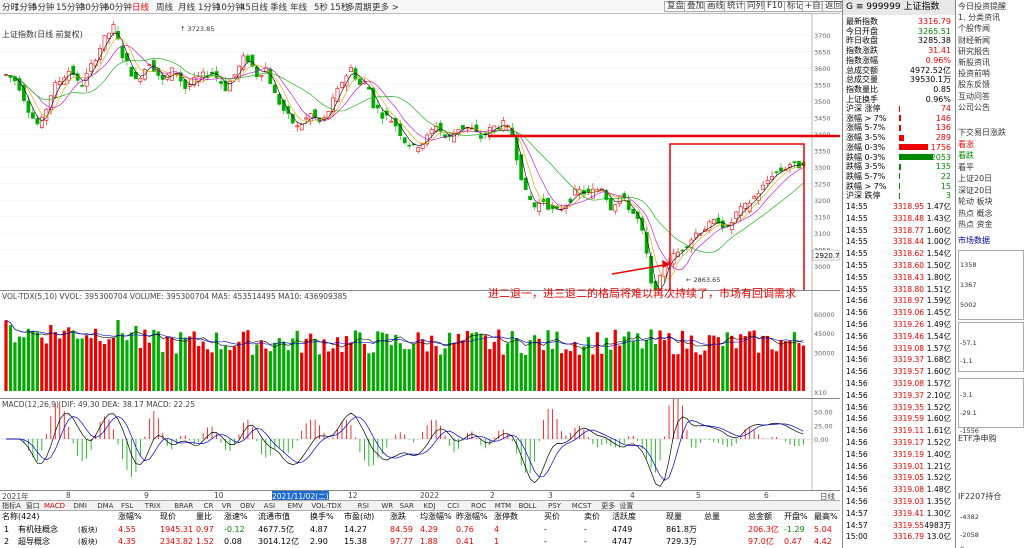 Image resolution: width=1024 pixels, height=548 pixels. Describe the element at coordinates (674, 516) in the screenshot. I see `column-header: 现量` at that location.